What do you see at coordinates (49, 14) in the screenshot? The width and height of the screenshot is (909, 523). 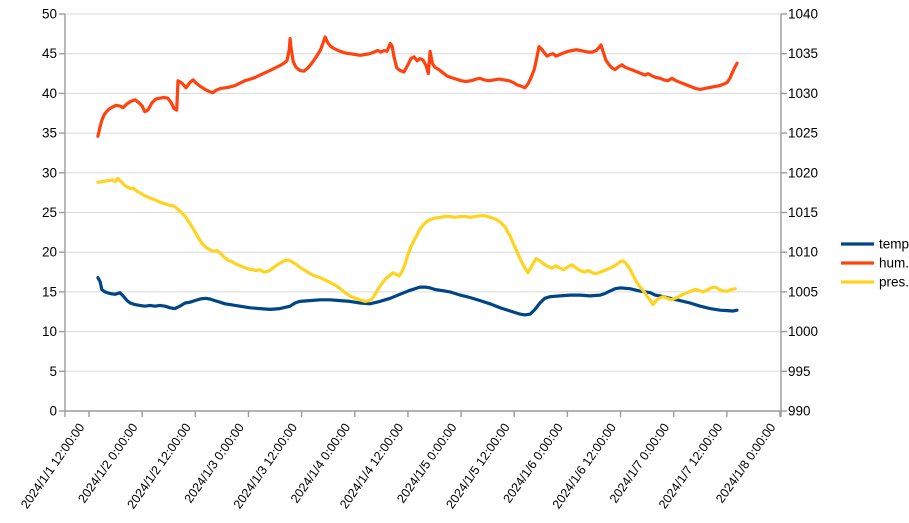 I see `y-left-tick-label: 50` at bounding box center [49, 14].